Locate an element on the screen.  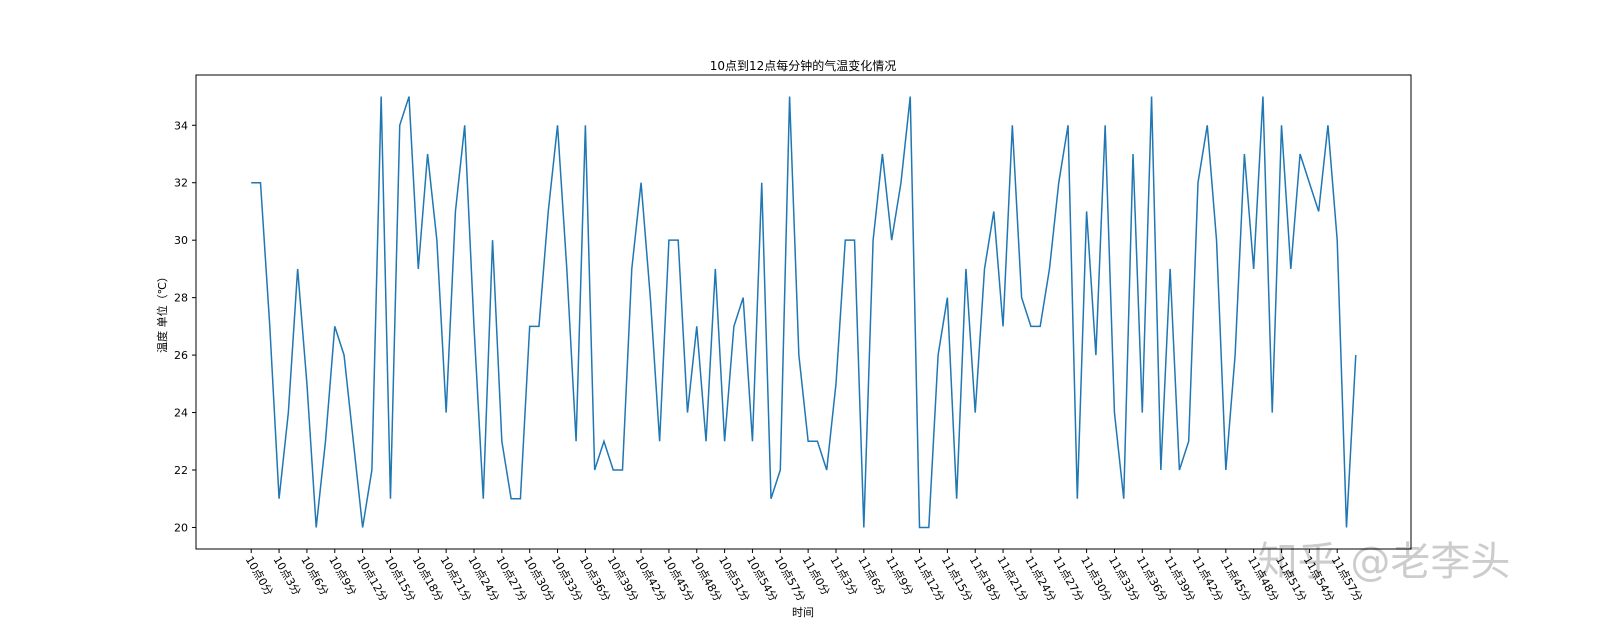
y-tick-label: 28 is located at coordinates (181, 298).